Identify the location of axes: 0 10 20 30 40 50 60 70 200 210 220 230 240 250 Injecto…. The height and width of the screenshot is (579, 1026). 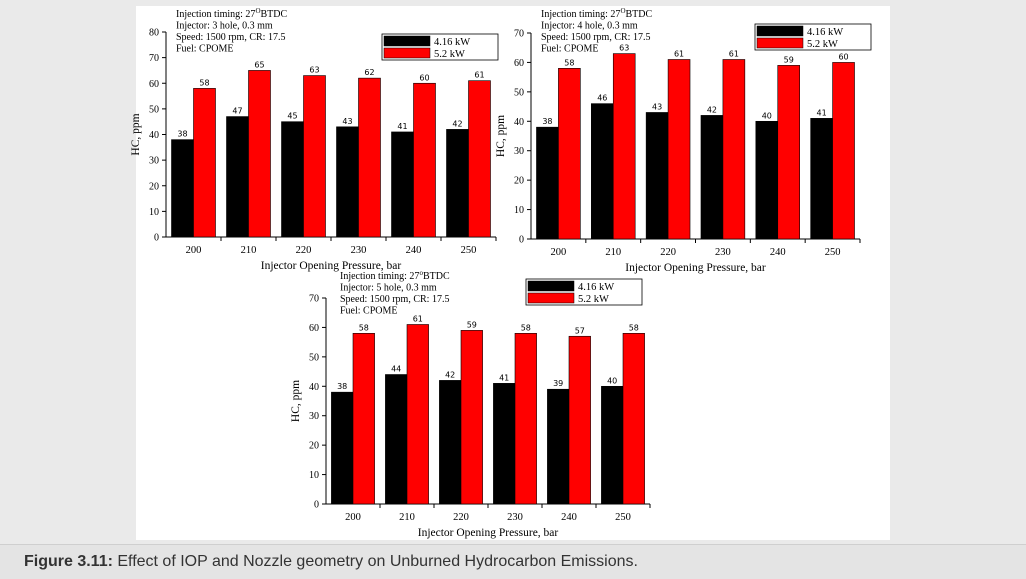
(470, 416).